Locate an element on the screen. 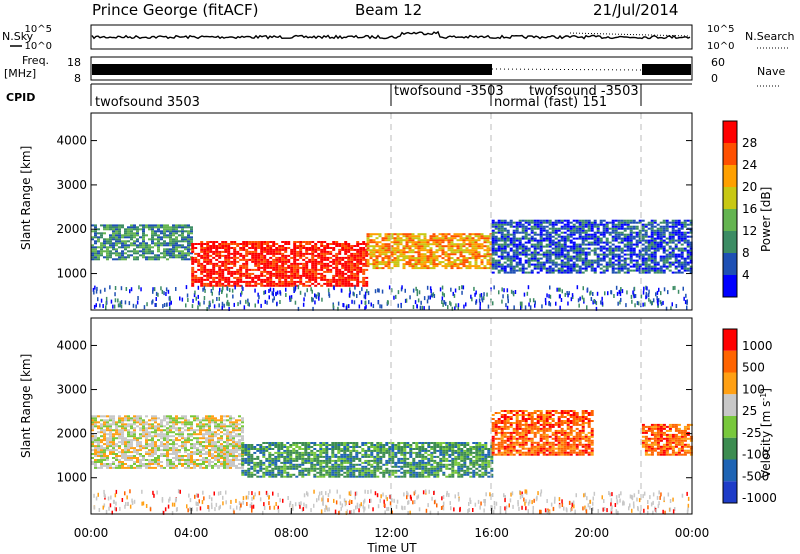  colorbar-tick-label: 16 is located at coordinates (749, 209).